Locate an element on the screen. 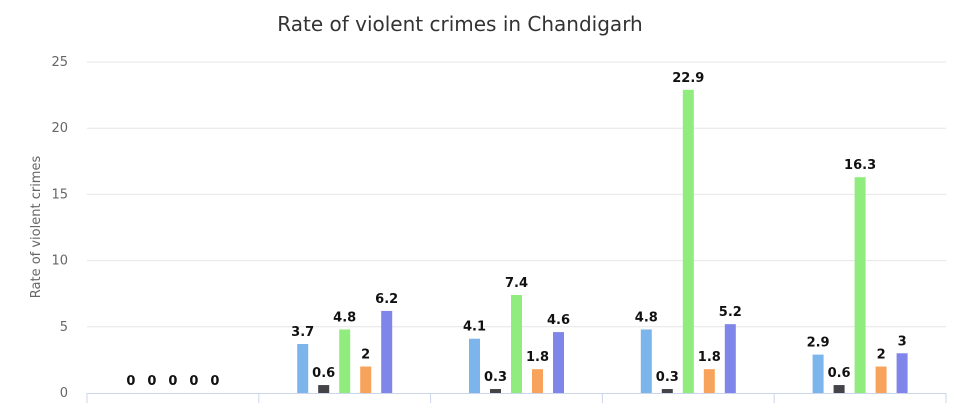 The width and height of the screenshot is (972, 404). y-tick-label: 5 is located at coordinates (64, 327).